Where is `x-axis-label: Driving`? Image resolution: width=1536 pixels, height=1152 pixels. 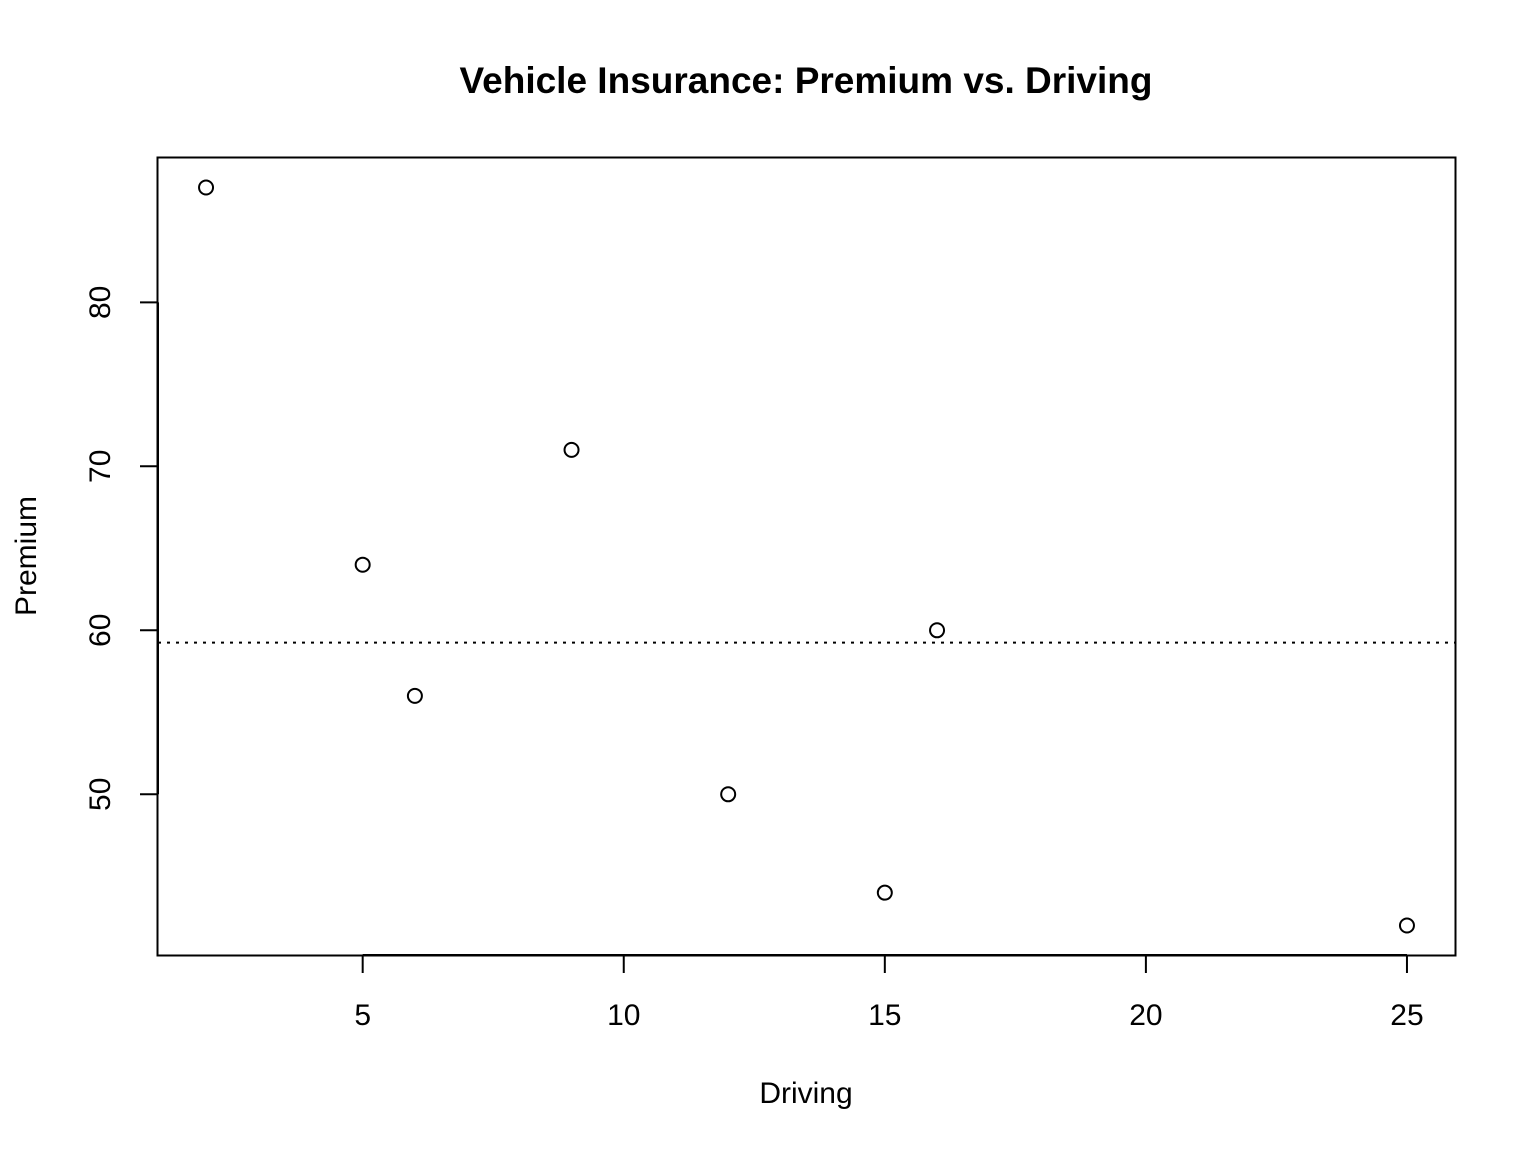 x-axis-label: Driving is located at coordinates (805, 1093).